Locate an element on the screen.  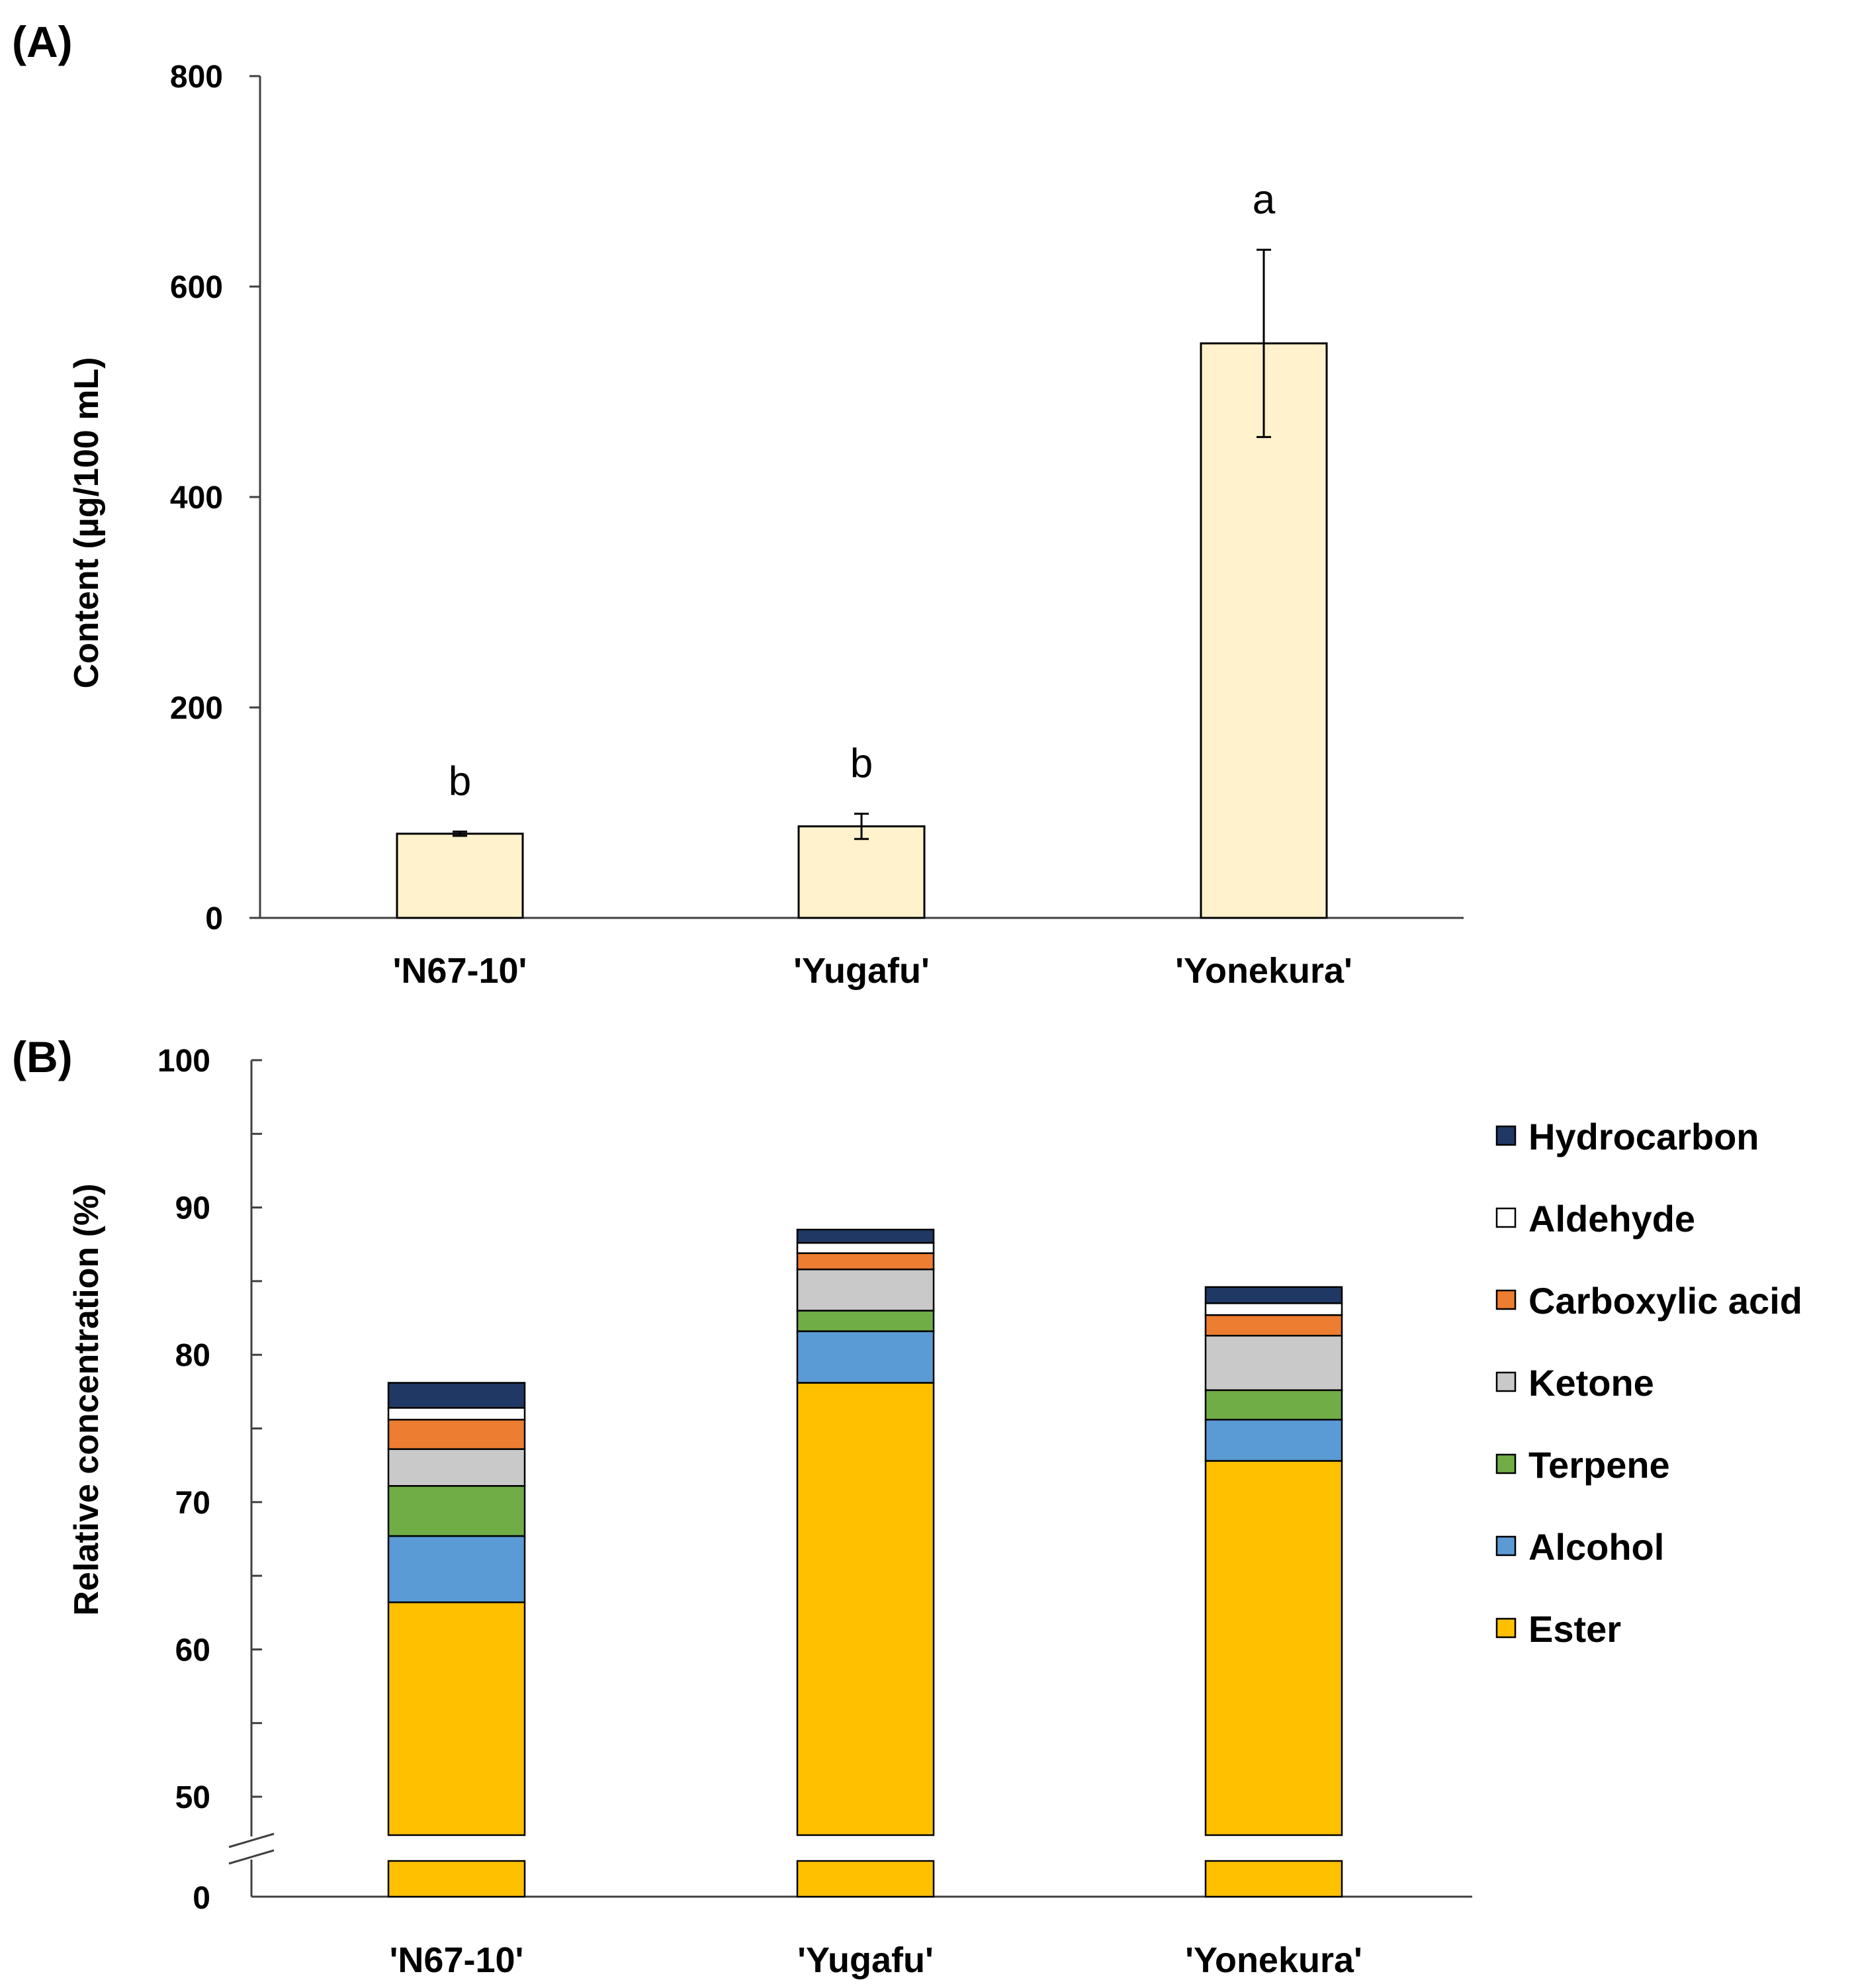
y-tick-label: 80 is located at coordinates (192, 1355).